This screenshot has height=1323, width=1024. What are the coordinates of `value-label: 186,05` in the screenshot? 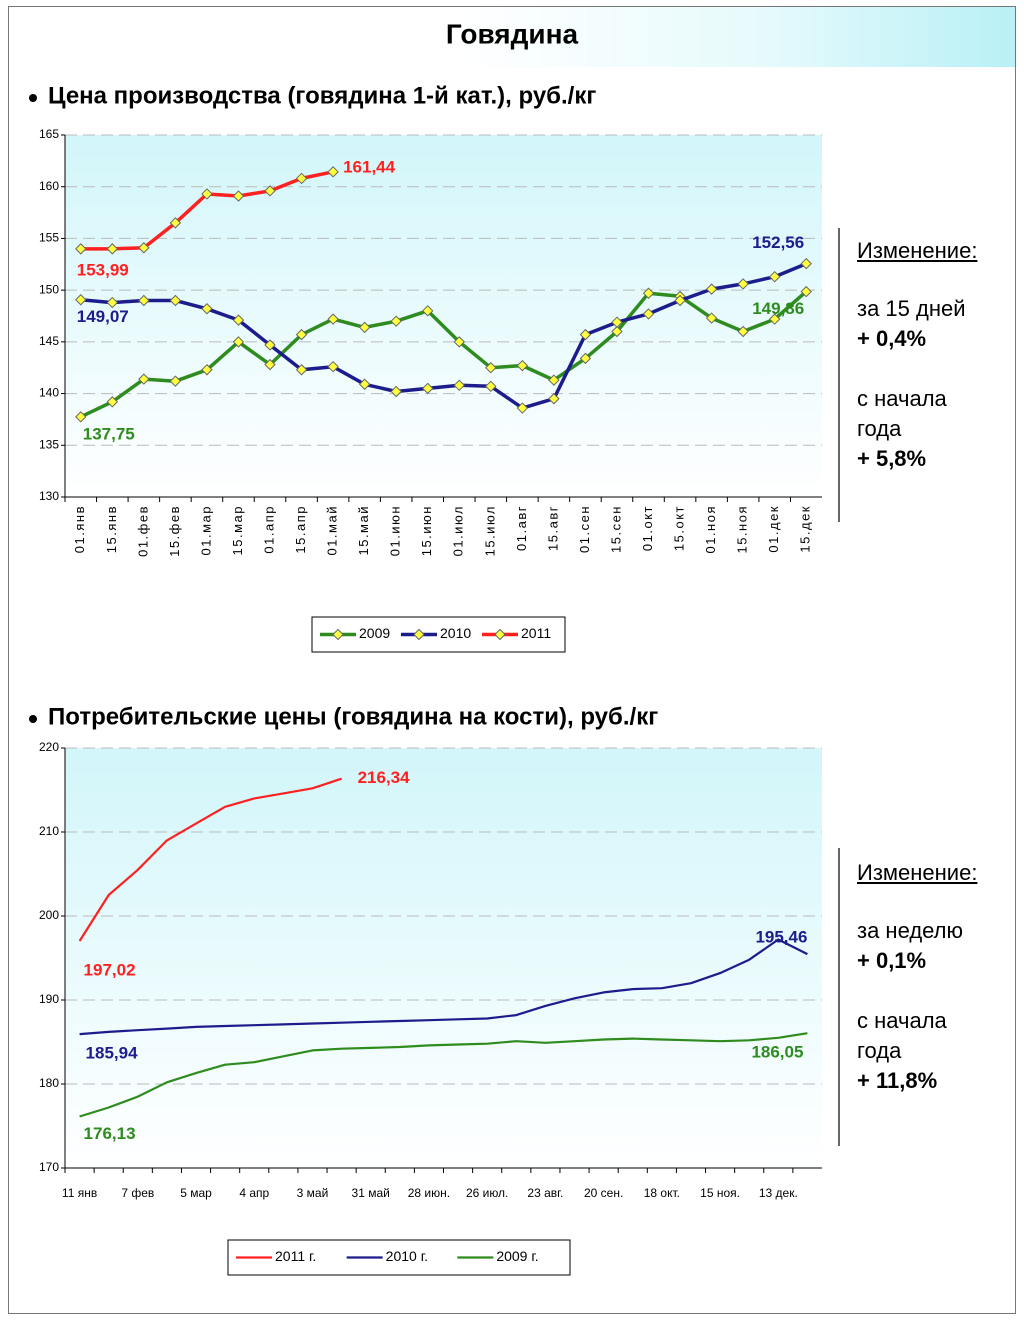 It's located at (777, 1052).